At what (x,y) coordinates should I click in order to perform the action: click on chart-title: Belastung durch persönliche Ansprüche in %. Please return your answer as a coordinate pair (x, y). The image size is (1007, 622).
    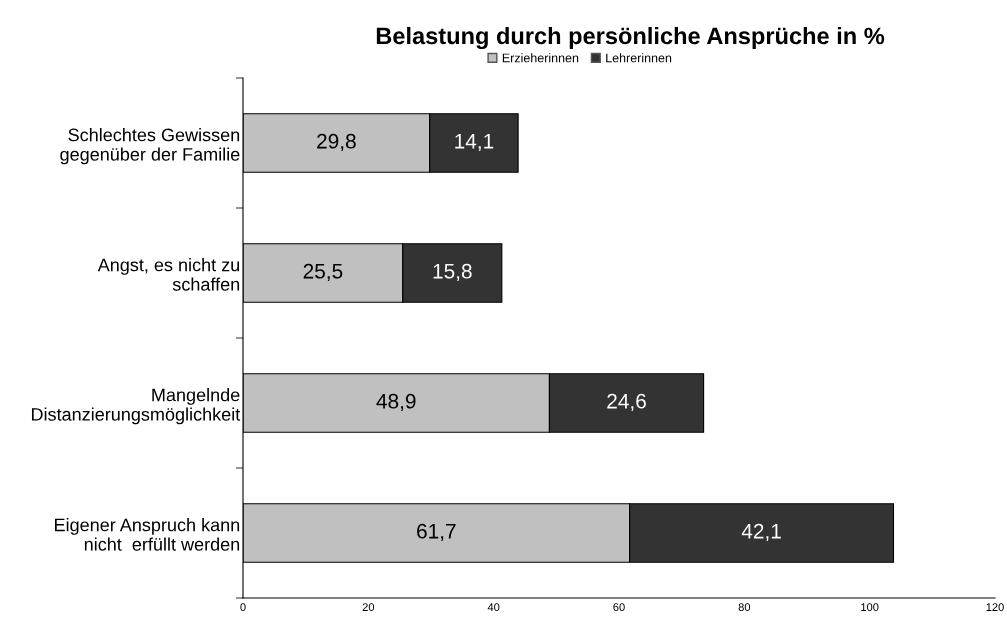
    Looking at the image, I should click on (630, 38).